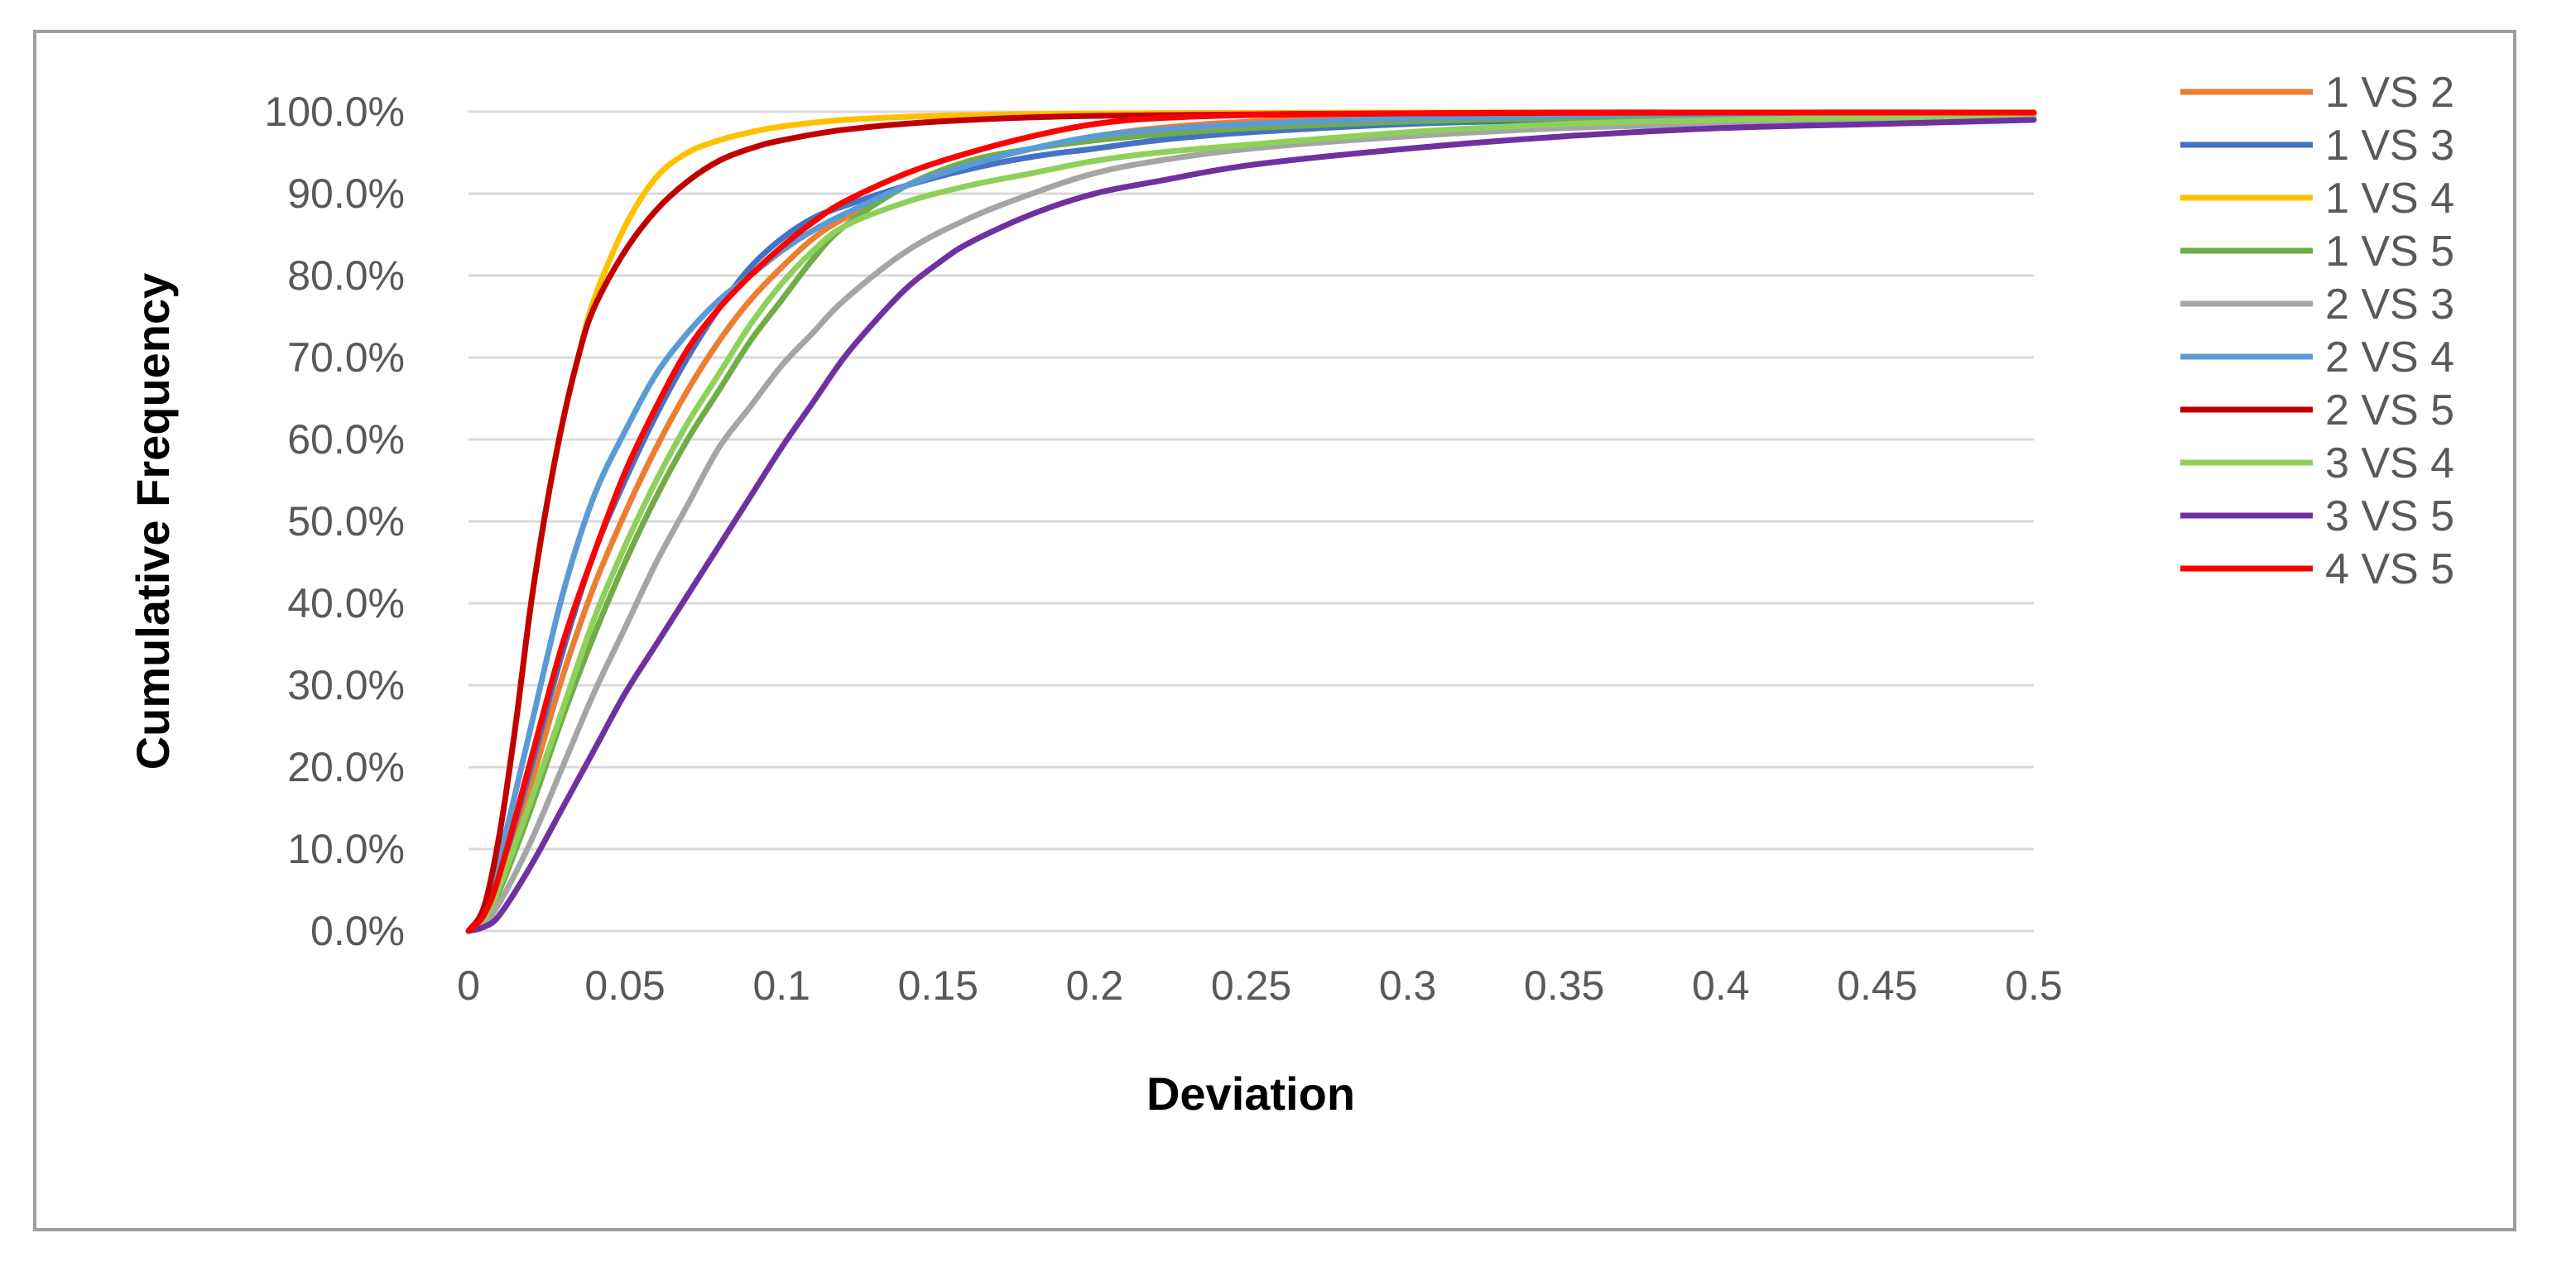 The image size is (2576, 1262). What do you see at coordinates (346, 767) in the screenshot?
I see `y-tick-label: 20.0%` at bounding box center [346, 767].